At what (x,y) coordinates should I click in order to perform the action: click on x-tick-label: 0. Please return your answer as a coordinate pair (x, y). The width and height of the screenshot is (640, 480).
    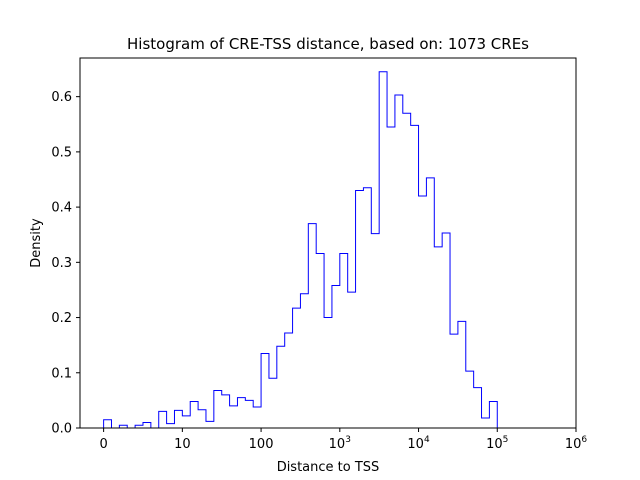
    Looking at the image, I should click on (103, 444).